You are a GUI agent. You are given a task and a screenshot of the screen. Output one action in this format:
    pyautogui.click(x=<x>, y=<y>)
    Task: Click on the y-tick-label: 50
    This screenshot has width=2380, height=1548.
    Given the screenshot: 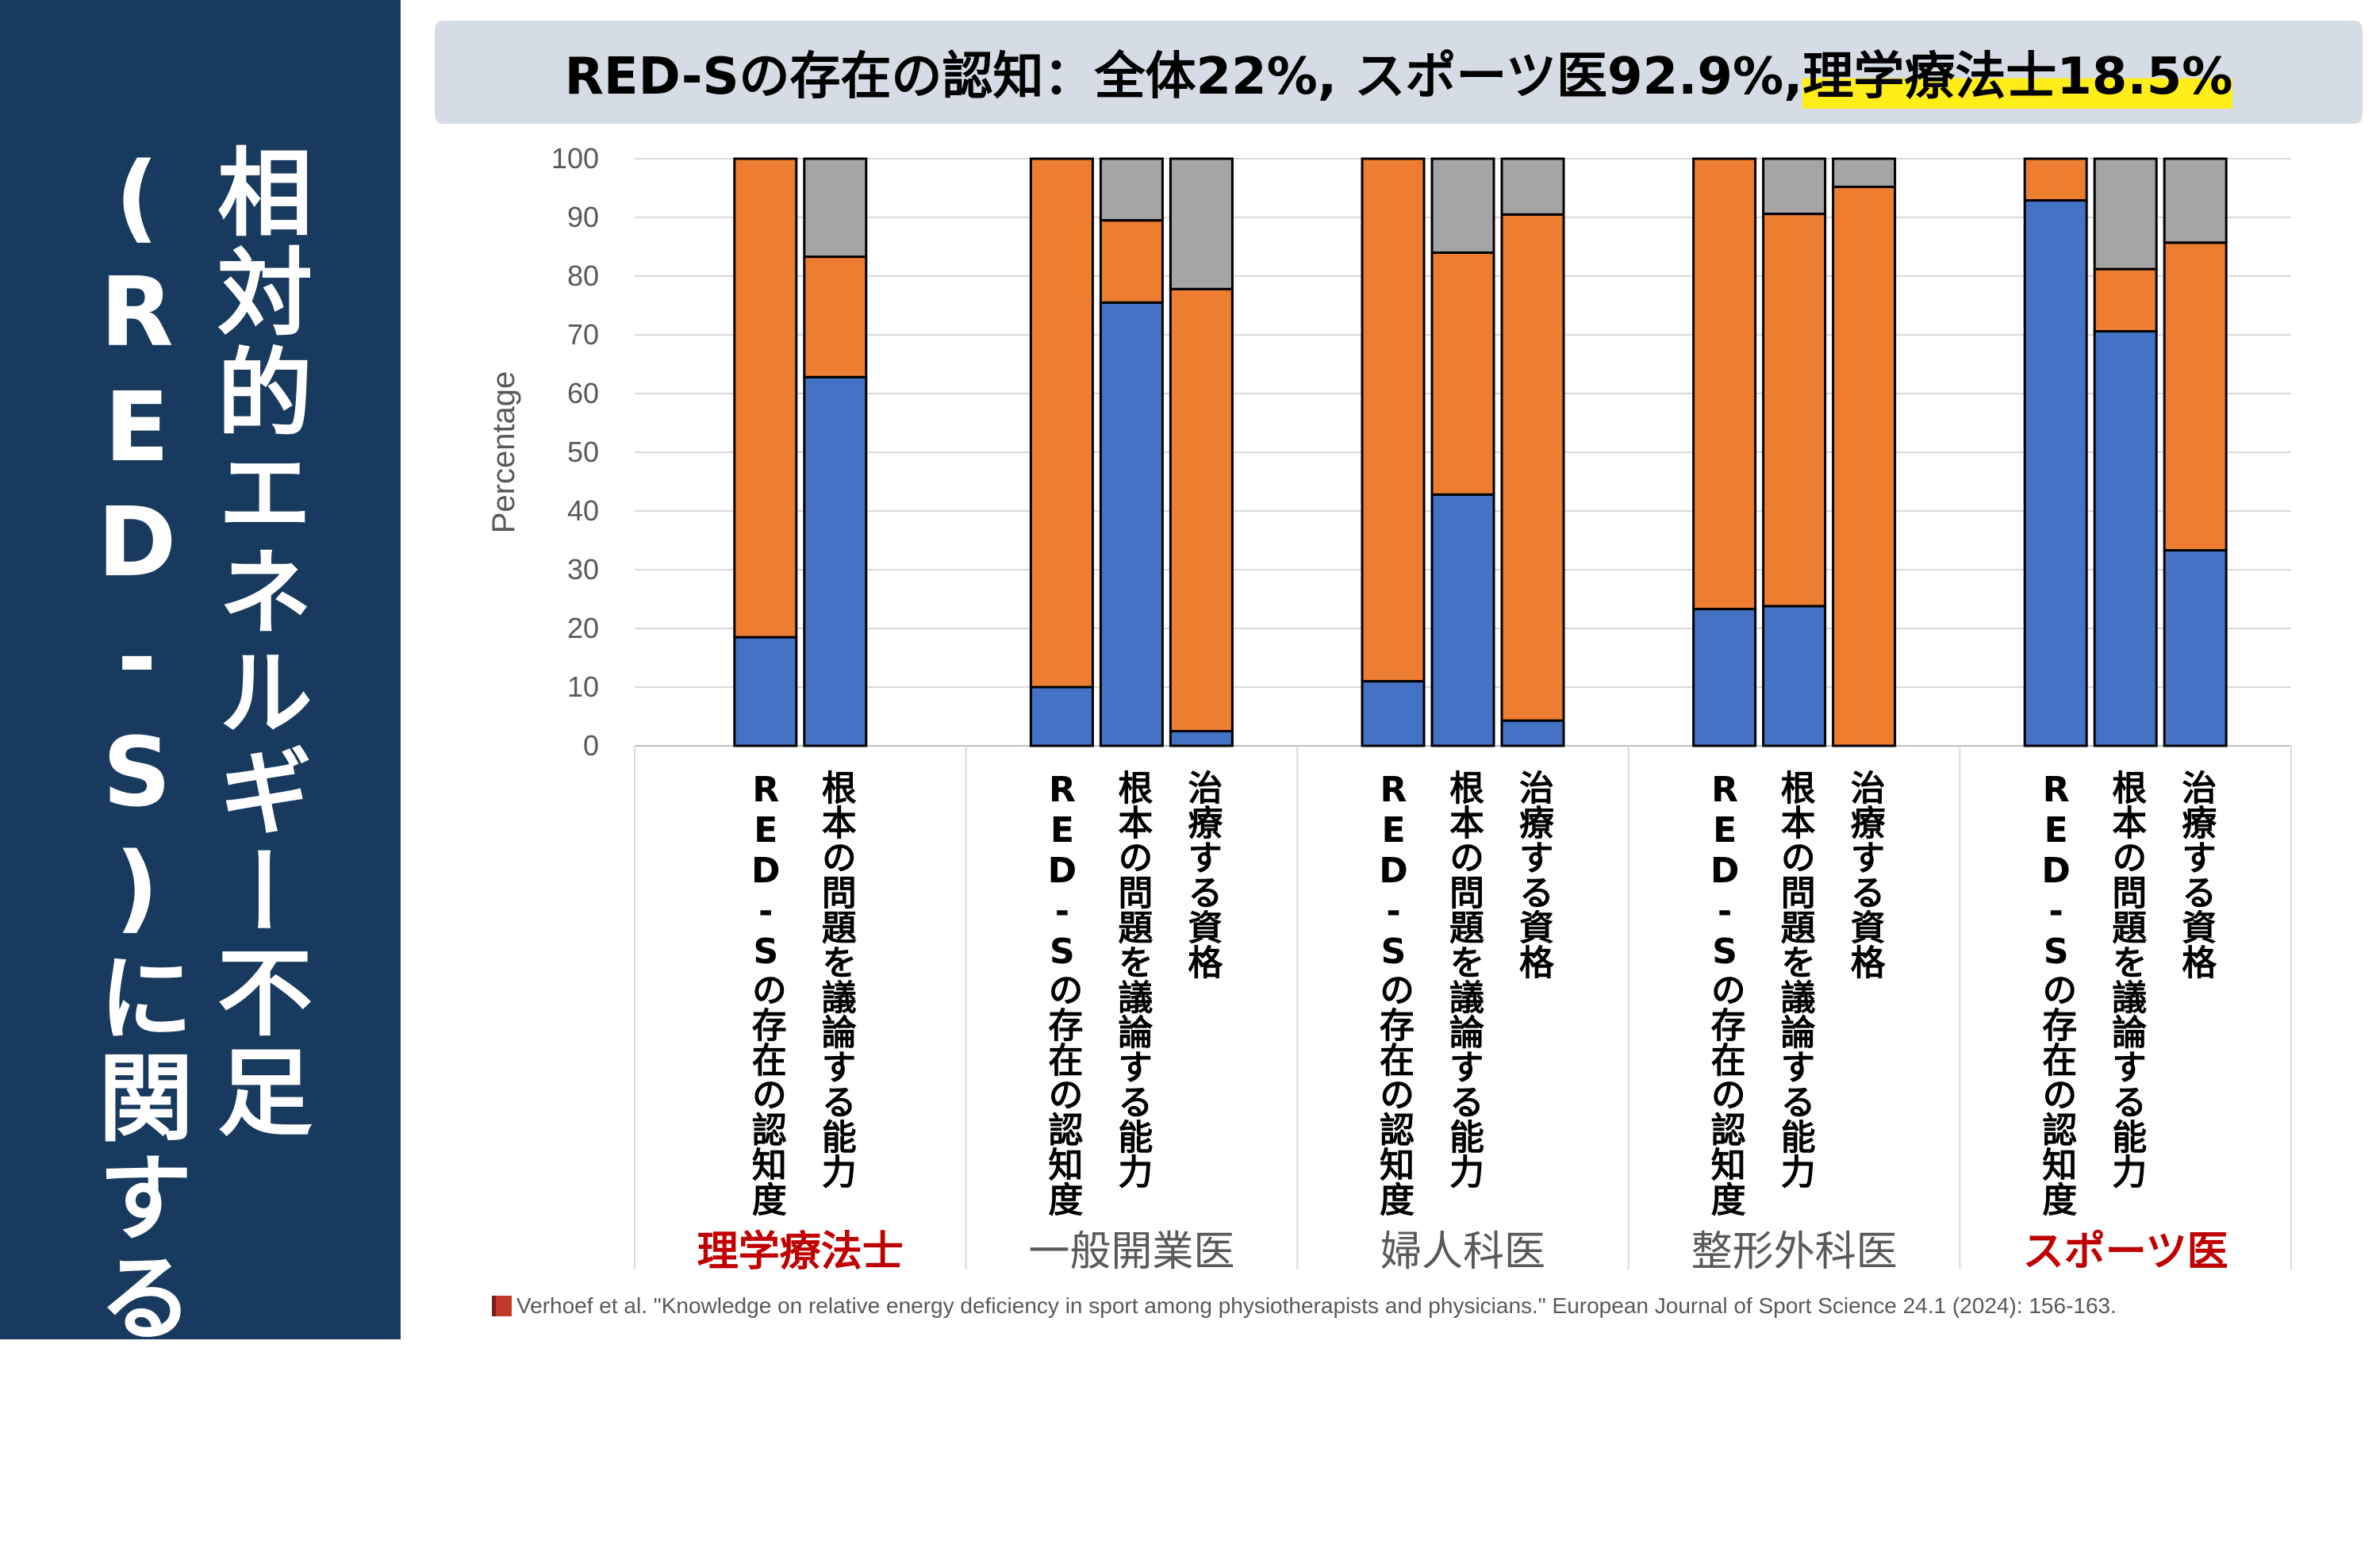 What is the action you would take?
    pyautogui.click(x=583, y=452)
    